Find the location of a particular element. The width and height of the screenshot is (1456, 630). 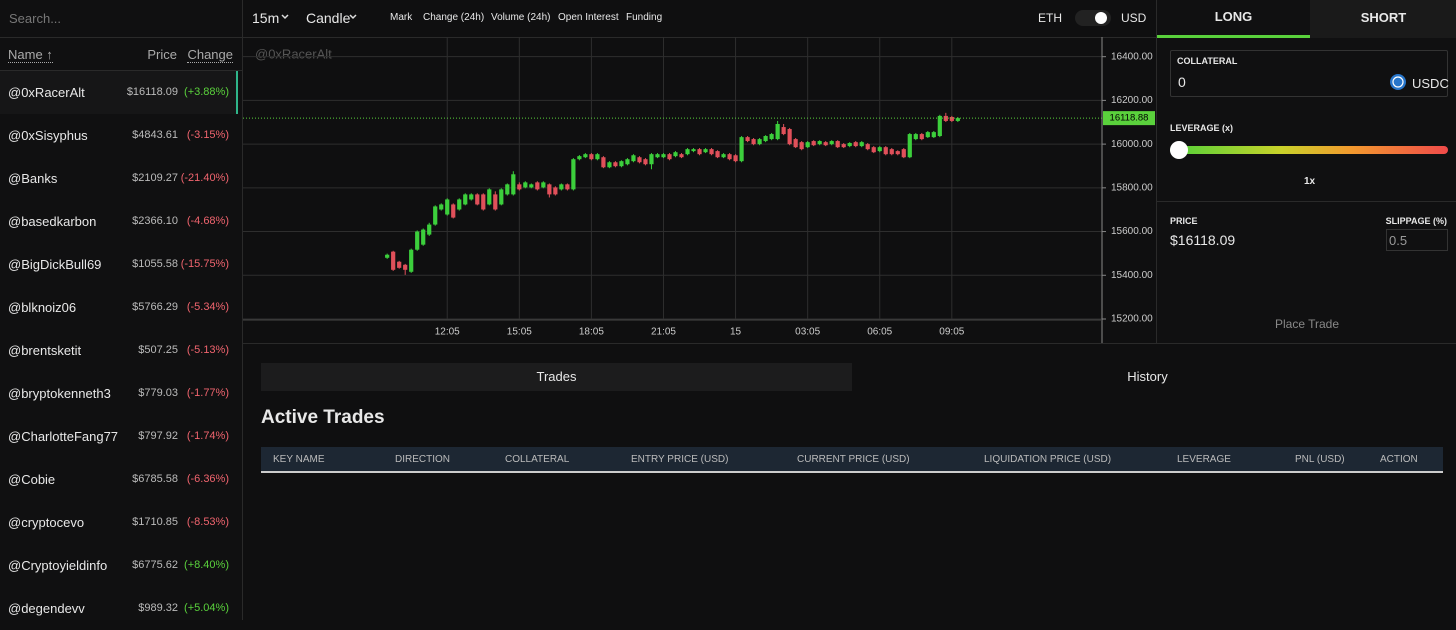

trader-name: @degendevv is located at coordinates (46, 608).